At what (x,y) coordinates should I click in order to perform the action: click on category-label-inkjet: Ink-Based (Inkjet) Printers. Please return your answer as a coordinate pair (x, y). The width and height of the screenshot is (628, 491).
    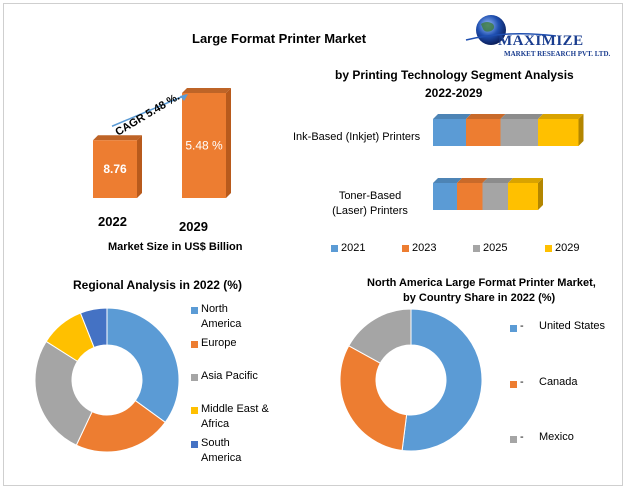
    Looking at the image, I should click on (357, 137).